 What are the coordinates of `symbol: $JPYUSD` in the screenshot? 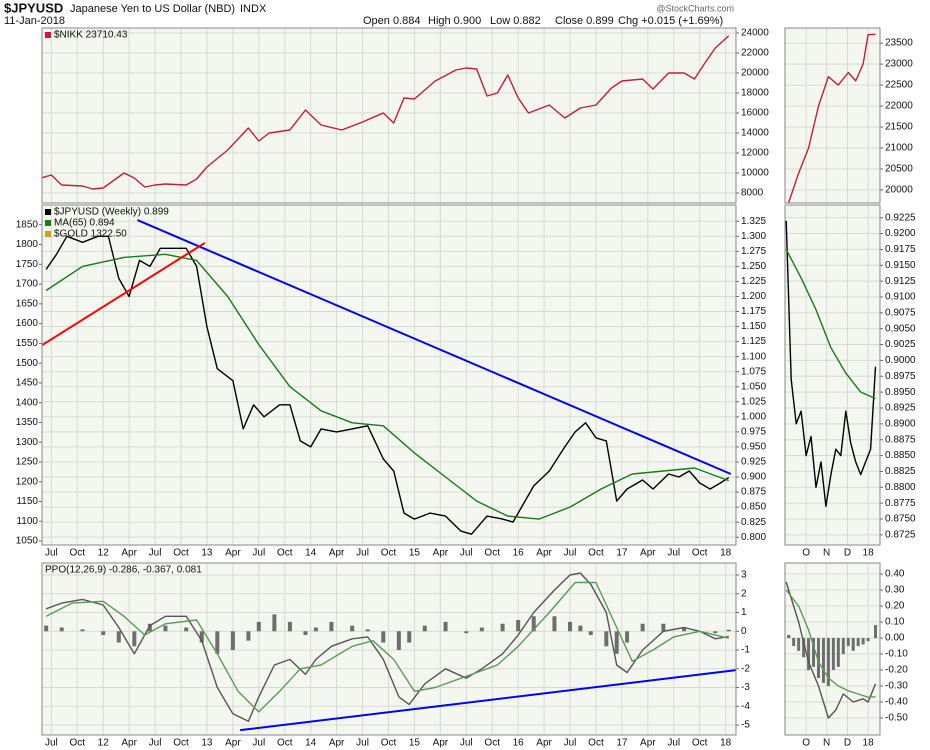 It's located at (33, 7).